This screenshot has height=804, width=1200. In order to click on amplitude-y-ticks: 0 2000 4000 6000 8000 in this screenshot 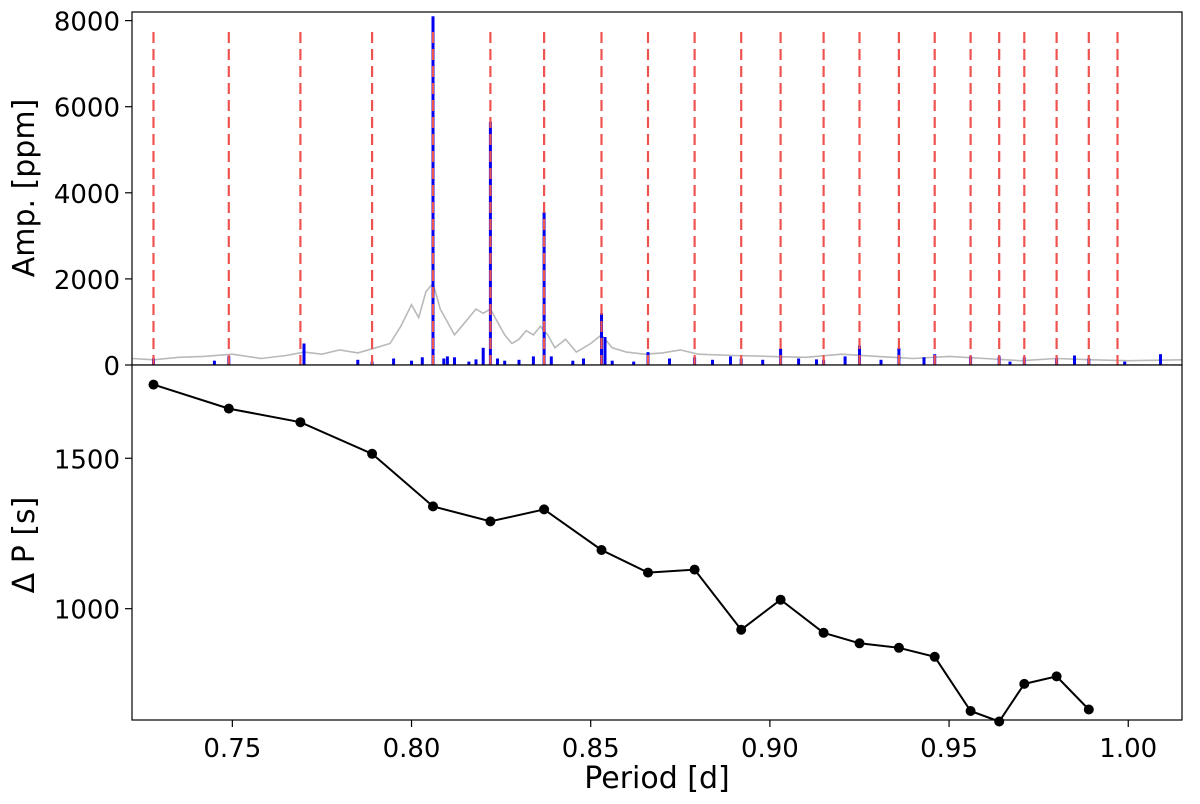, I will do `click(93, 195)`.